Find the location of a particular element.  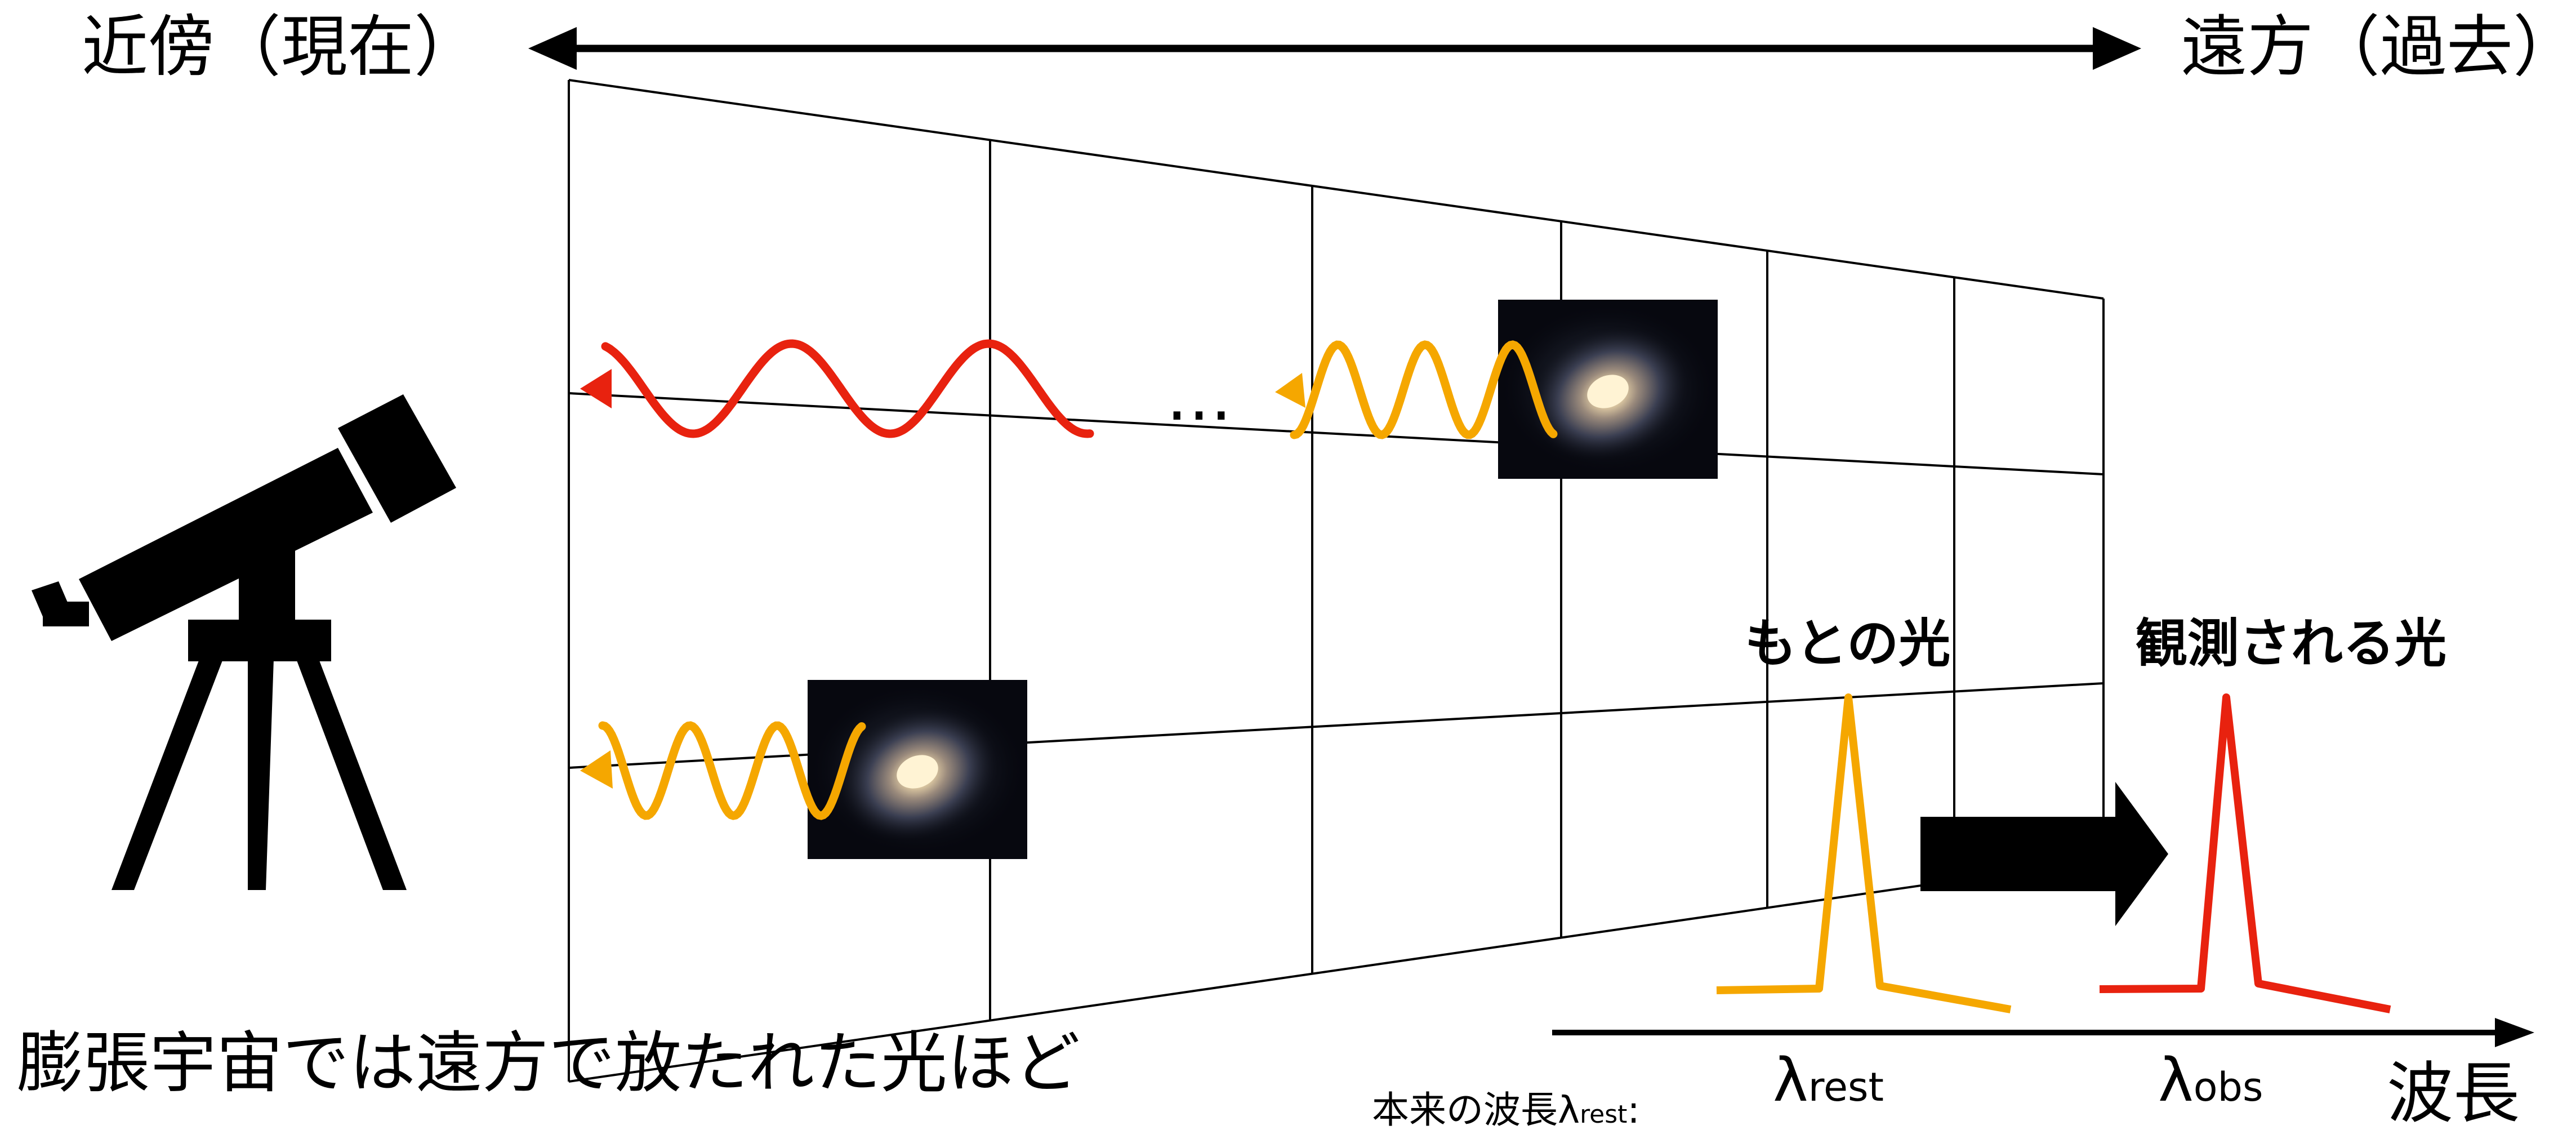

wavelength-axis is located at coordinates (2043, 1032).